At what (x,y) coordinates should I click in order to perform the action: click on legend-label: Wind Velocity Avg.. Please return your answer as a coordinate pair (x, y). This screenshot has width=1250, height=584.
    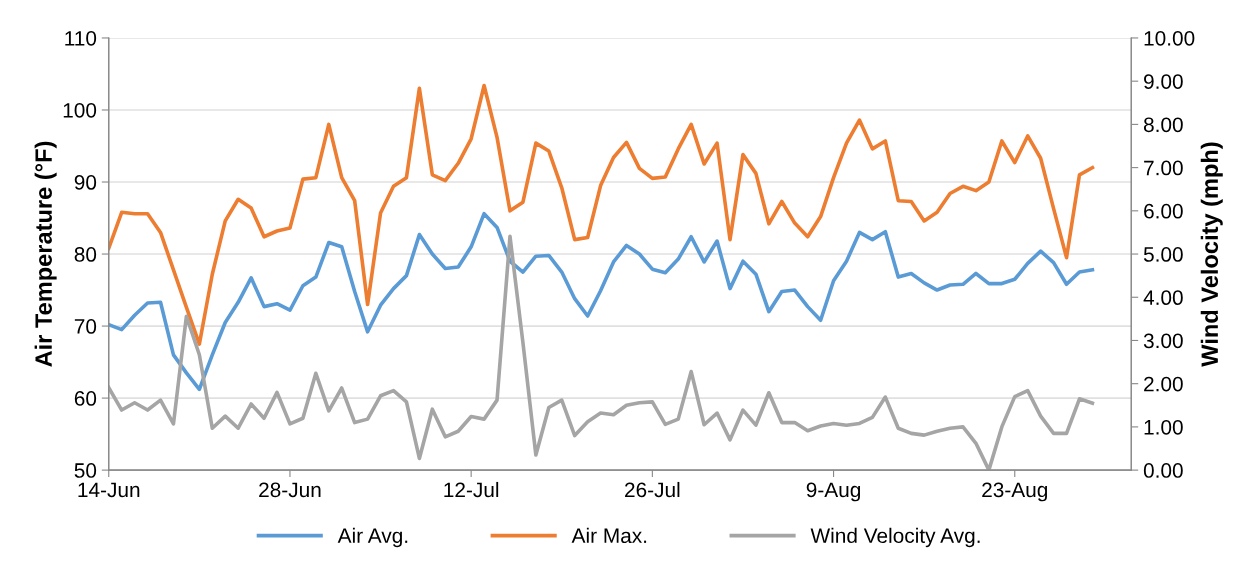
    Looking at the image, I should click on (895, 537).